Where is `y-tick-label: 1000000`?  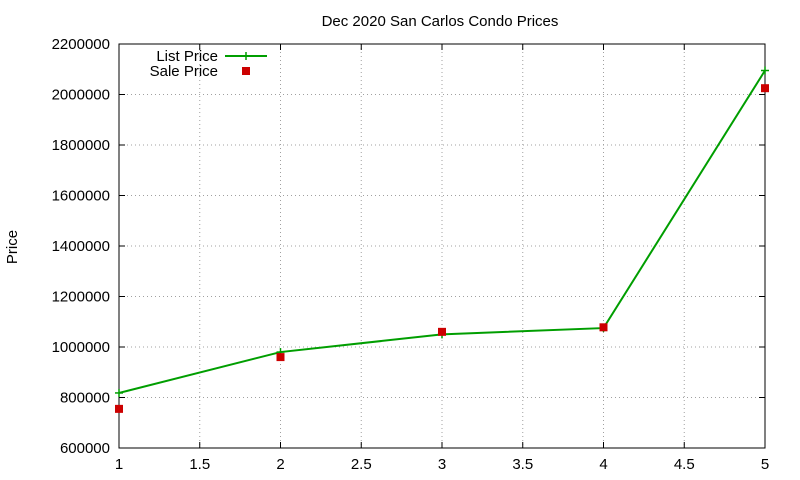 y-tick-label: 1000000 is located at coordinates (81, 347).